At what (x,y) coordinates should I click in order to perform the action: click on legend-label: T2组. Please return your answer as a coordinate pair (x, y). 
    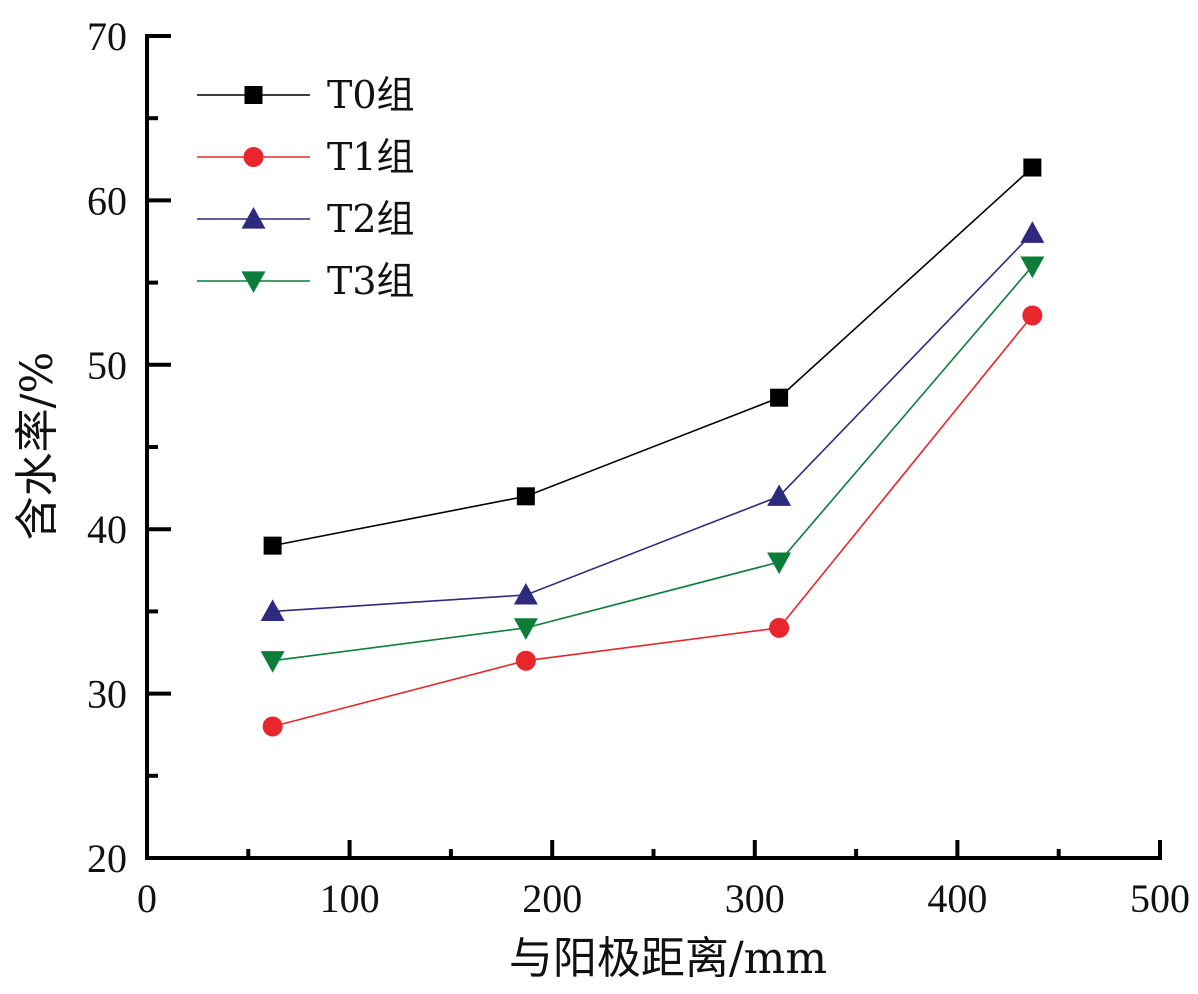
    Looking at the image, I should click on (371, 219).